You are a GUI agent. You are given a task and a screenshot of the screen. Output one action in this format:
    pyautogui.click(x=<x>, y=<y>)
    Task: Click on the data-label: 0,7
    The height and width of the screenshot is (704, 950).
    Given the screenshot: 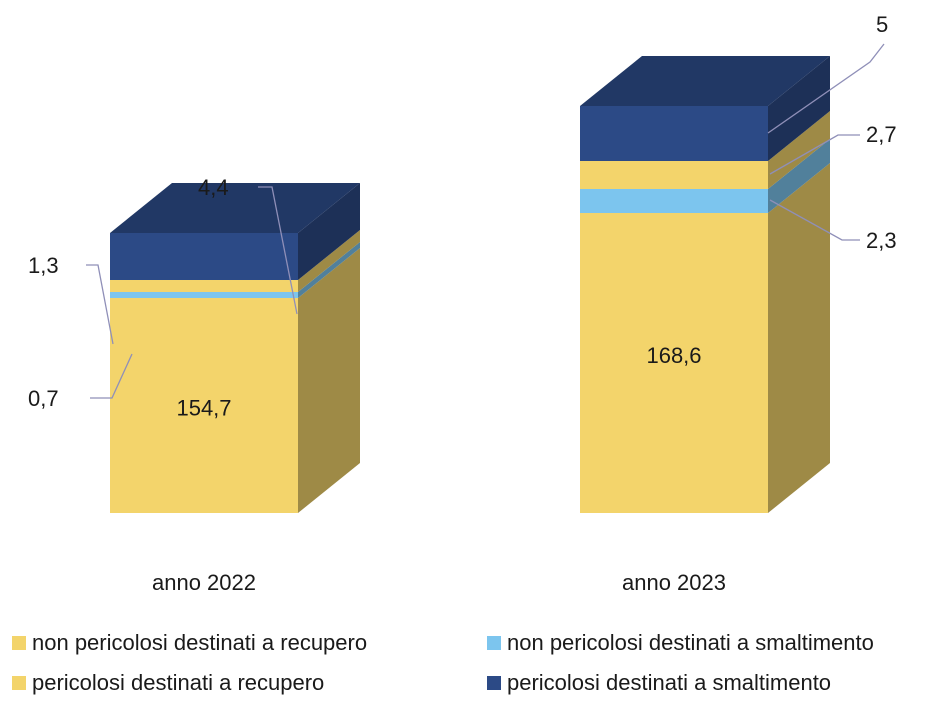 What is the action you would take?
    pyautogui.click(x=43, y=398)
    